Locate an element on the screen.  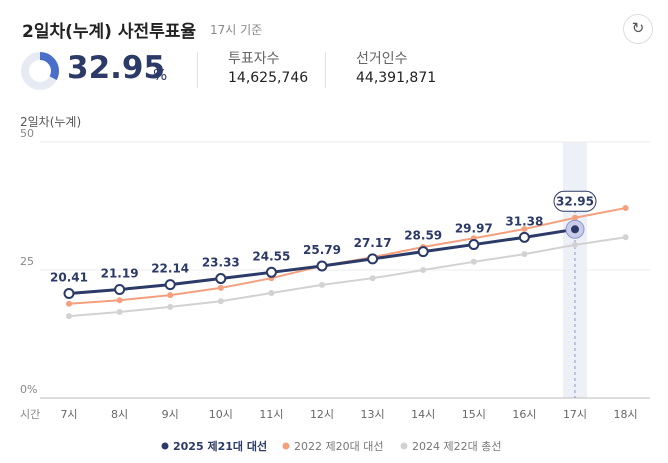
value-label: 24.55 is located at coordinates (271, 256).